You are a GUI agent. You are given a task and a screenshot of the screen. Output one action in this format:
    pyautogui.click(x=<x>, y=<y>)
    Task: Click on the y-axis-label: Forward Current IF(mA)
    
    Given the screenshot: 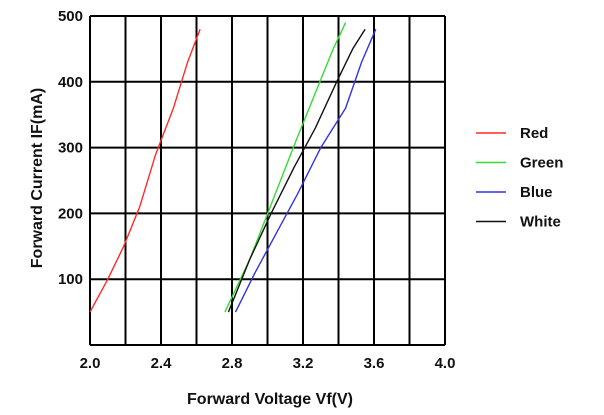 What is the action you would take?
    pyautogui.click(x=37, y=178)
    